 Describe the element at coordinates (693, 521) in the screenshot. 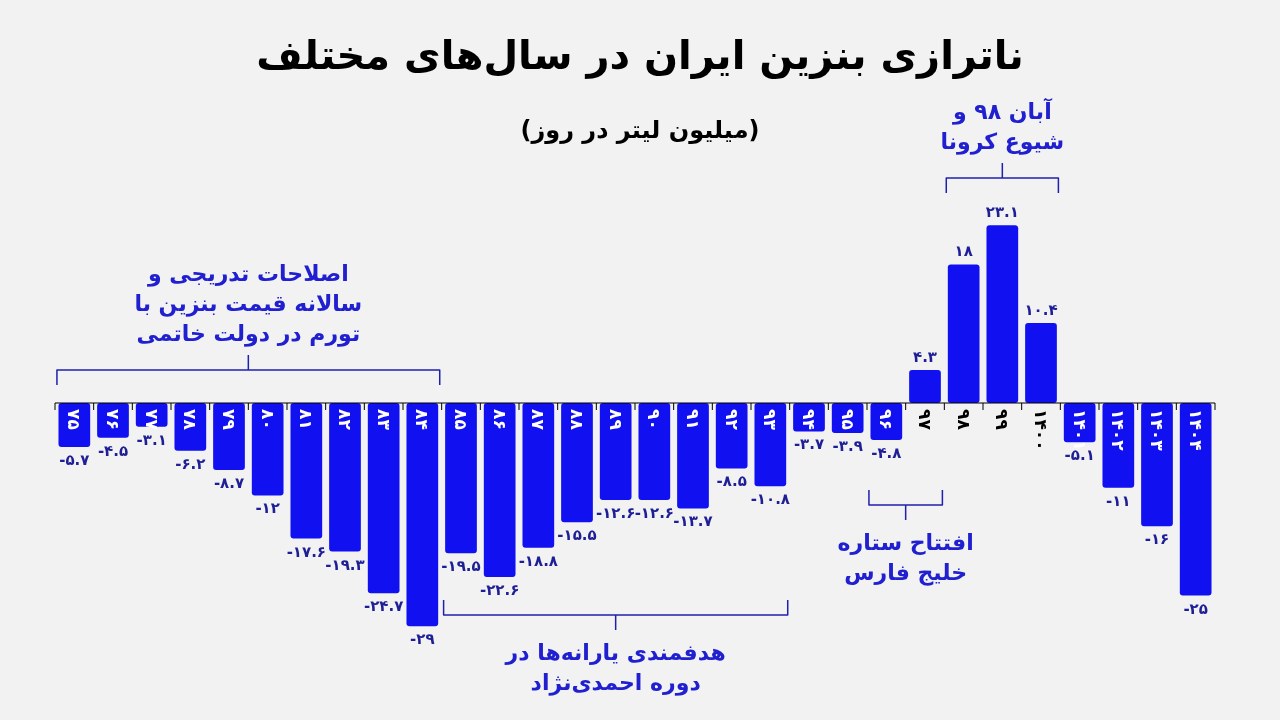

I see `data-label: -۱۳.۷` at that location.